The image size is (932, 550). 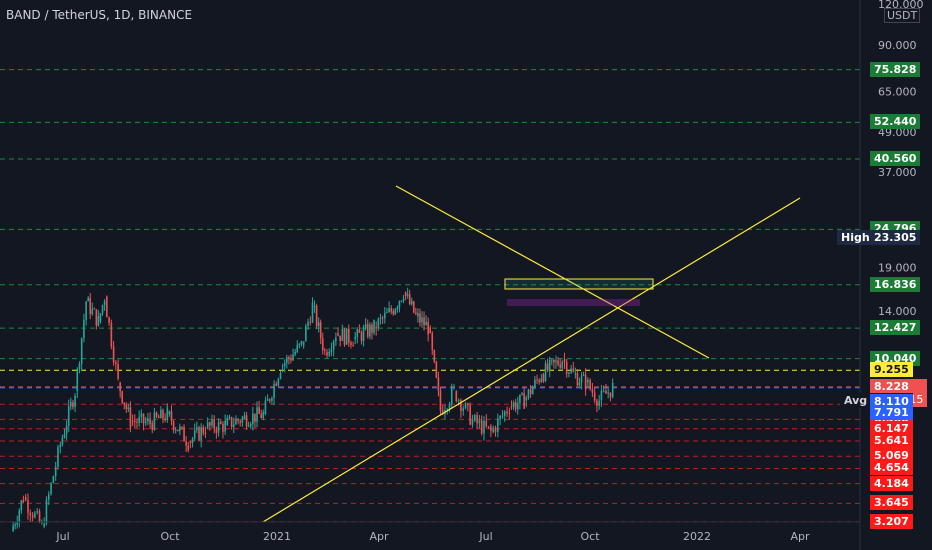 I want to click on unit-label: USDT, so click(x=902, y=15).